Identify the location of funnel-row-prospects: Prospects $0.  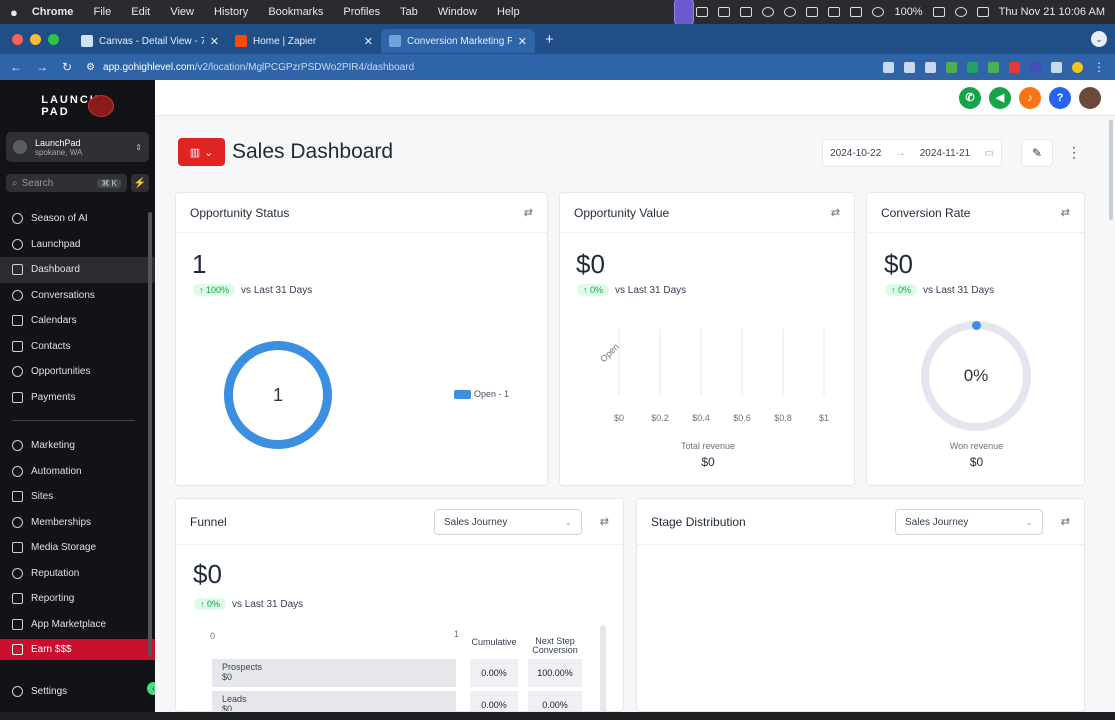
(334, 673).